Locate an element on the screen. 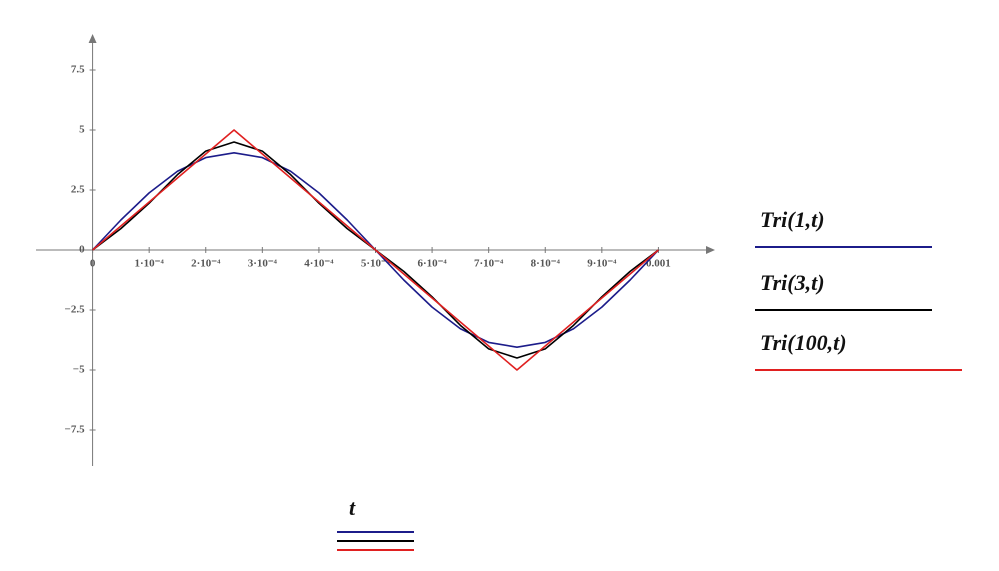 This screenshot has height=571, width=999. x-tick-label: 1·10⁻⁴ is located at coordinates (150, 264).